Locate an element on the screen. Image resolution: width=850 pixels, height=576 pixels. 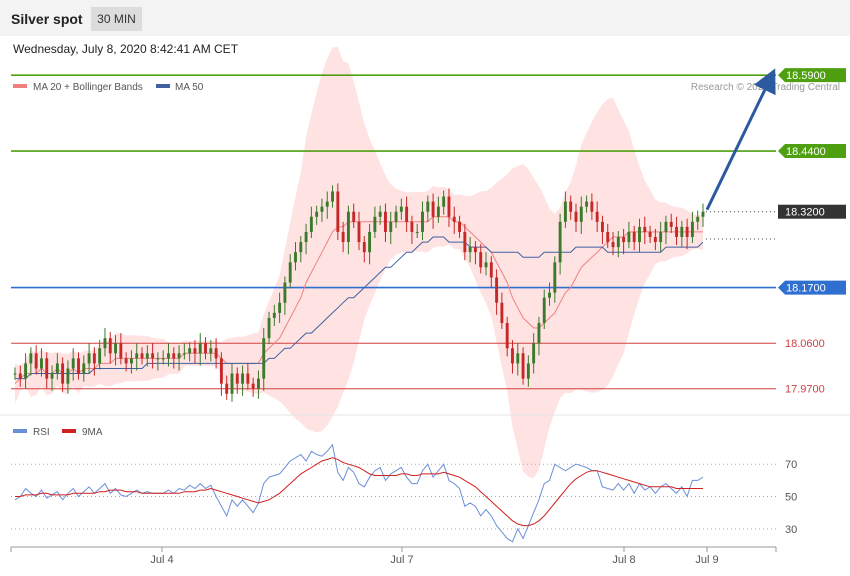
ma9-legend-label: 9MA is located at coordinates (92, 432).